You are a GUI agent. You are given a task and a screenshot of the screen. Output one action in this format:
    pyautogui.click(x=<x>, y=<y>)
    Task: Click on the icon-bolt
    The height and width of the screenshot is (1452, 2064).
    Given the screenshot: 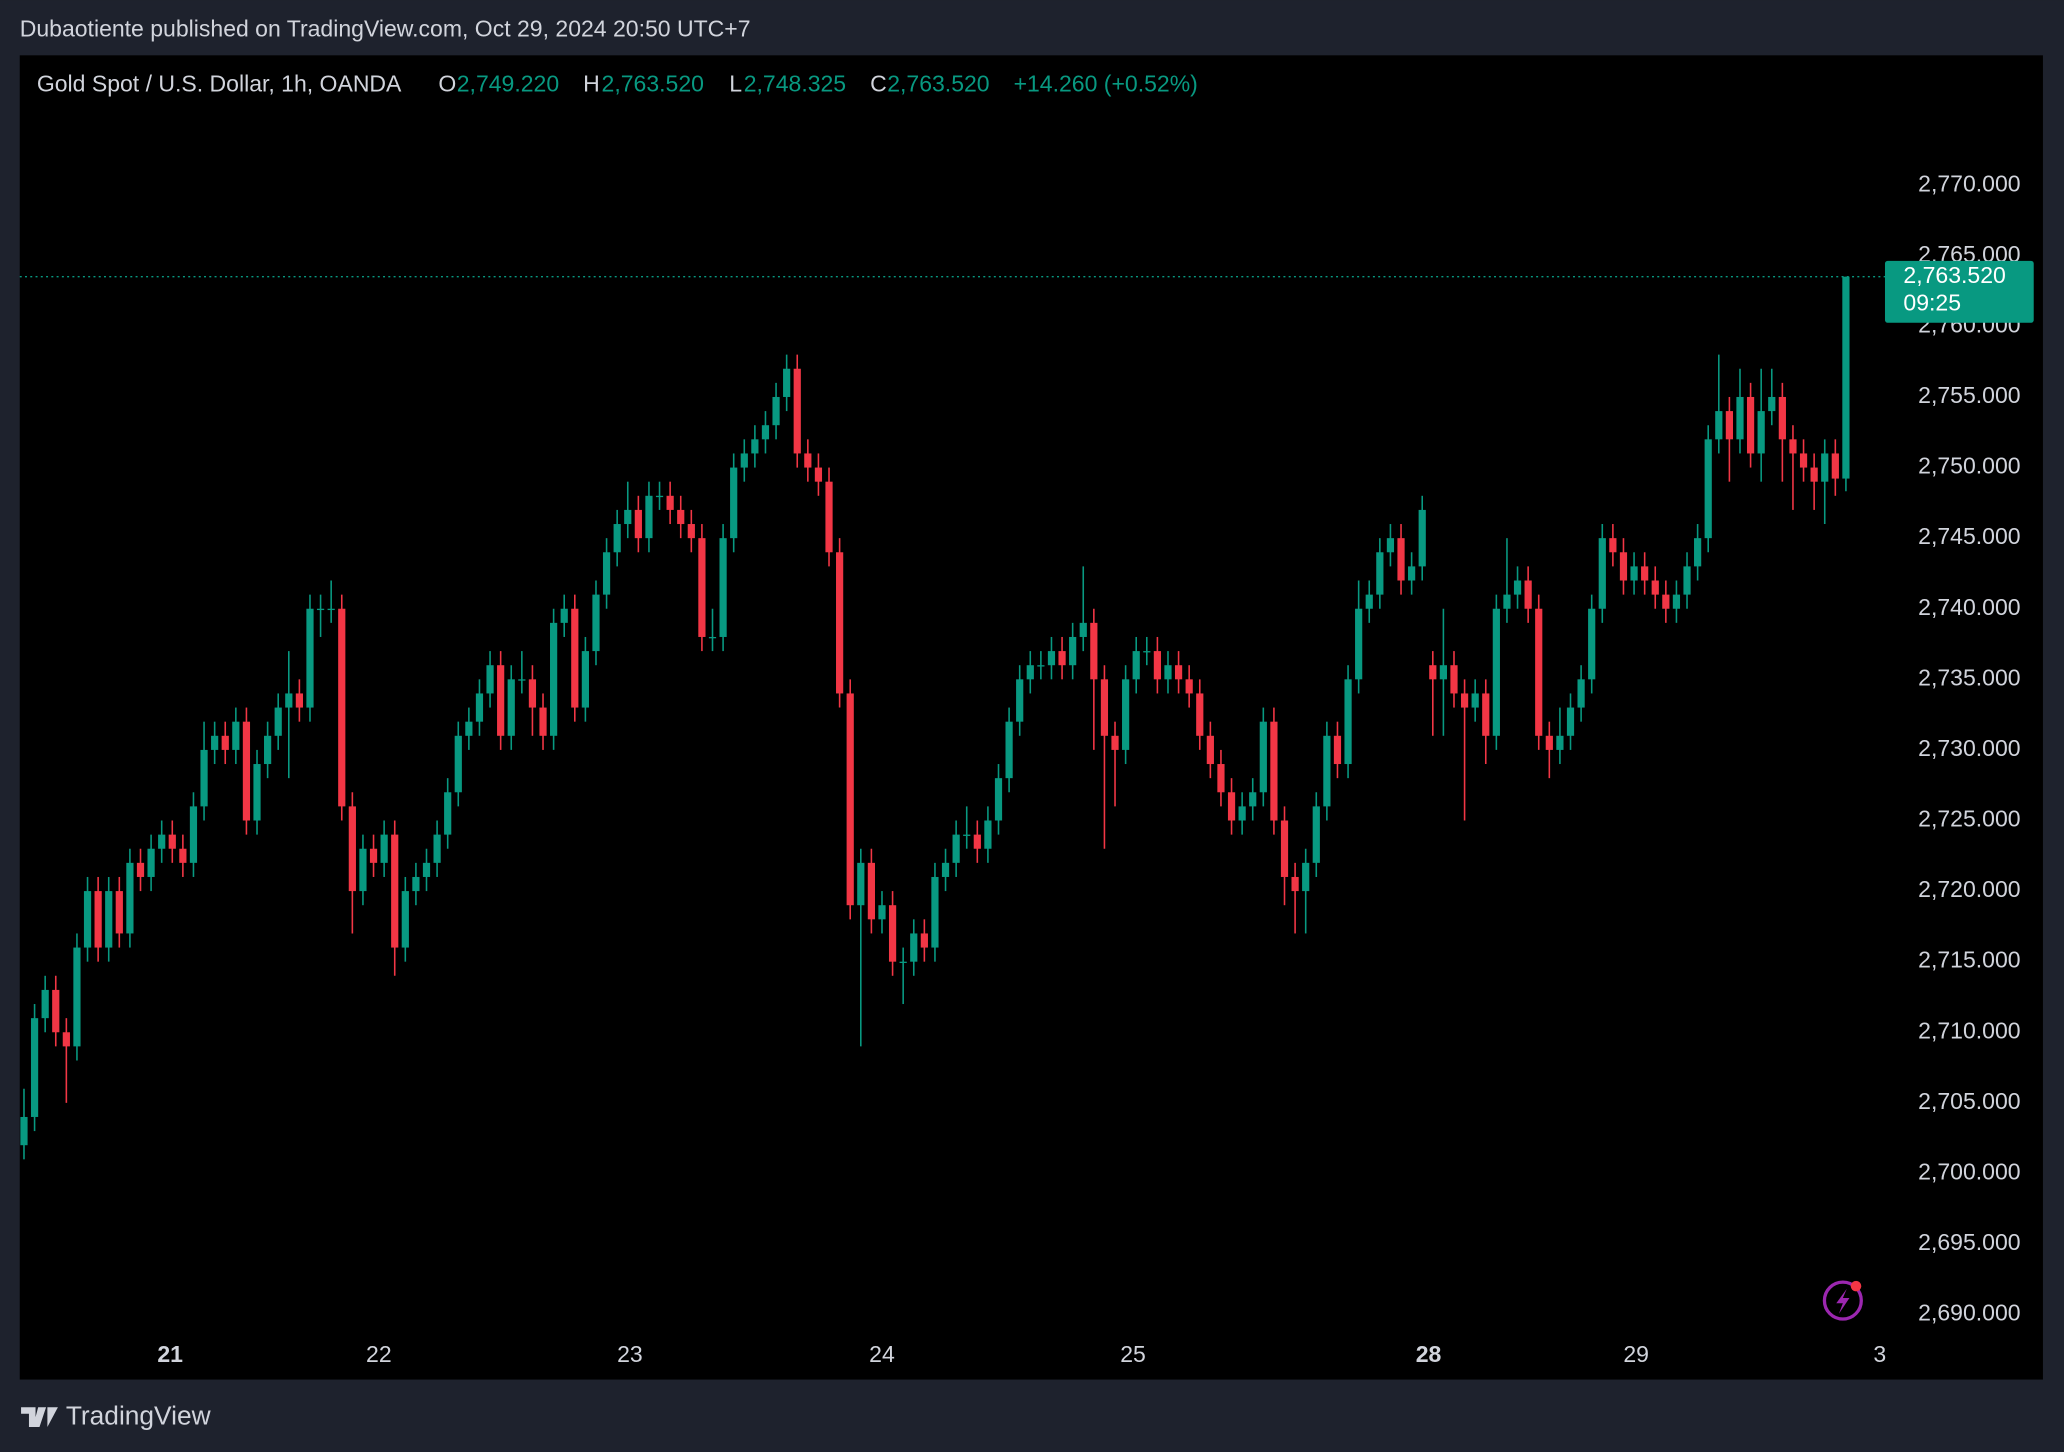 What is the action you would take?
    pyautogui.click(x=1843, y=1301)
    